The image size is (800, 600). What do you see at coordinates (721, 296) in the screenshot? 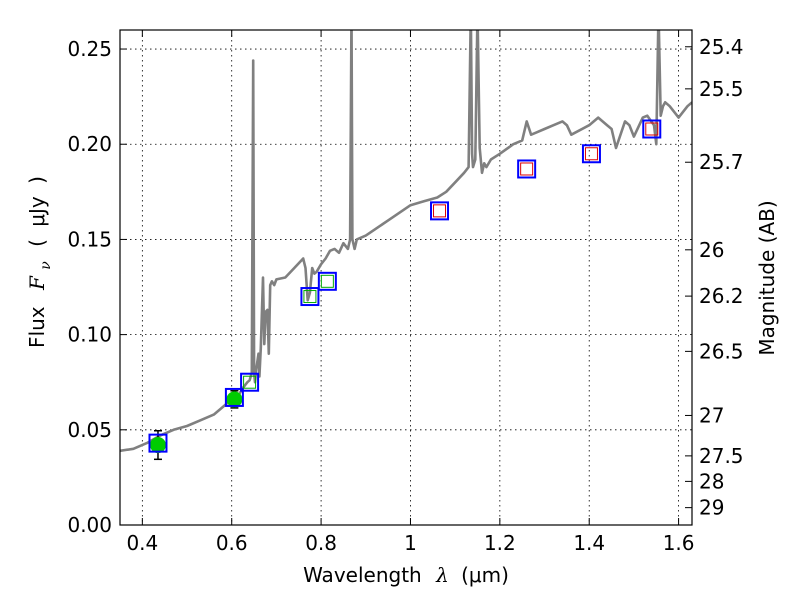
I see `mag-tick-label: 26.2` at bounding box center [721, 296].